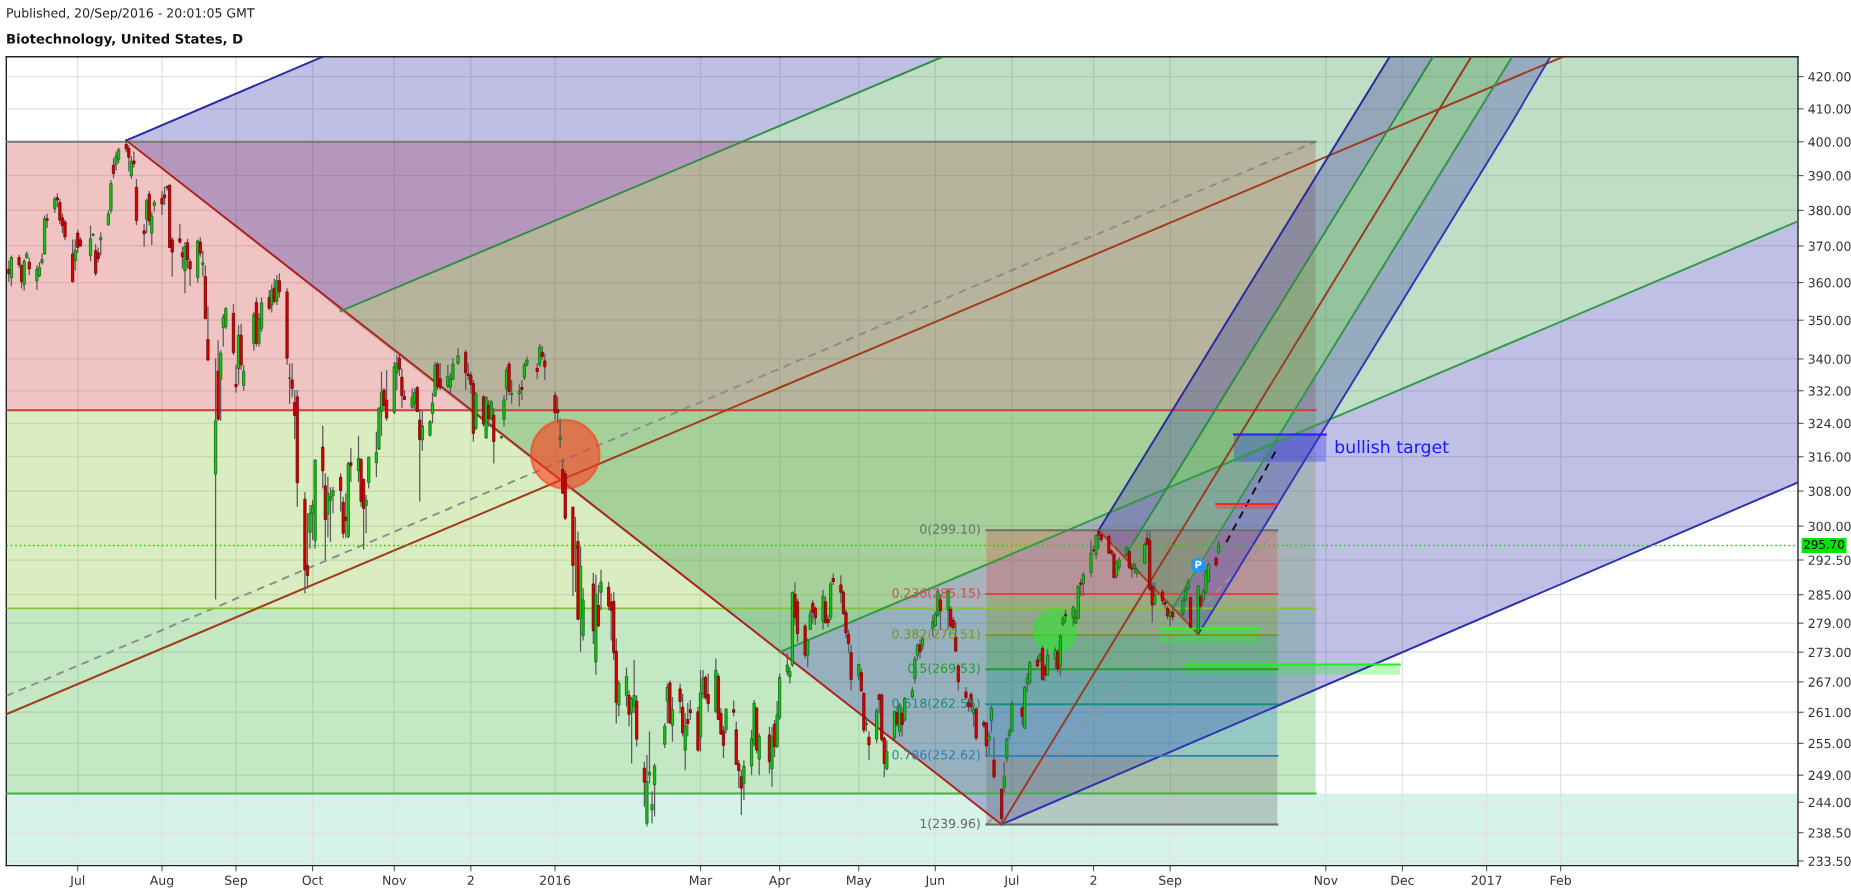  What do you see at coordinates (1829, 246) in the screenshot?
I see `y-tick-label: 370.00` at bounding box center [1829, 246].